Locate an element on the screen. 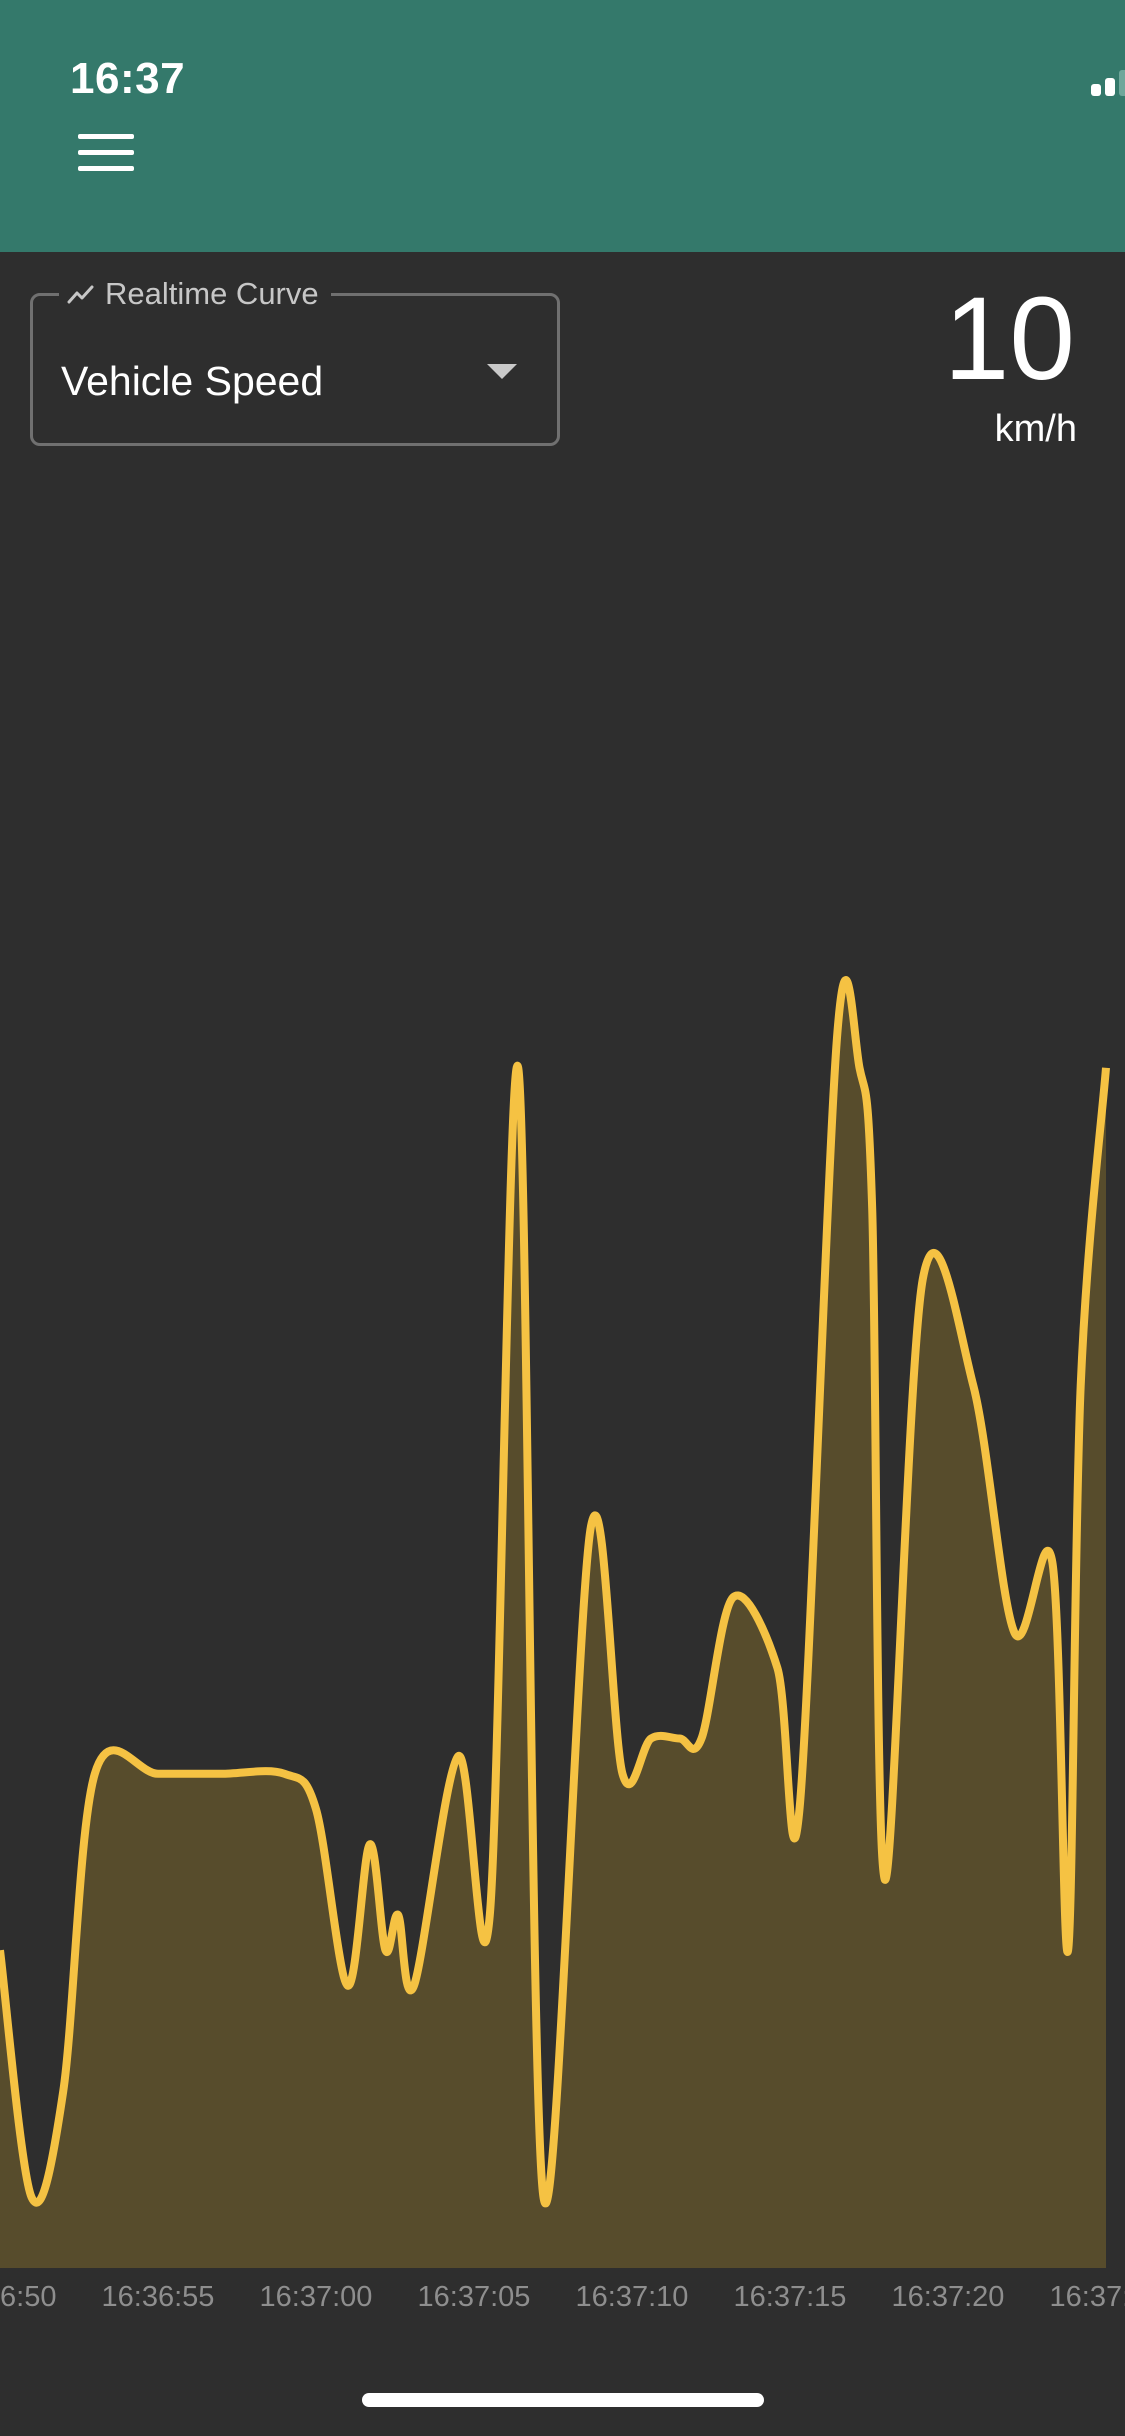 The width and height of the screenshot is (1125, 2436). x-tick-label: 16:37:20 is located at coordinates (948, 2297).